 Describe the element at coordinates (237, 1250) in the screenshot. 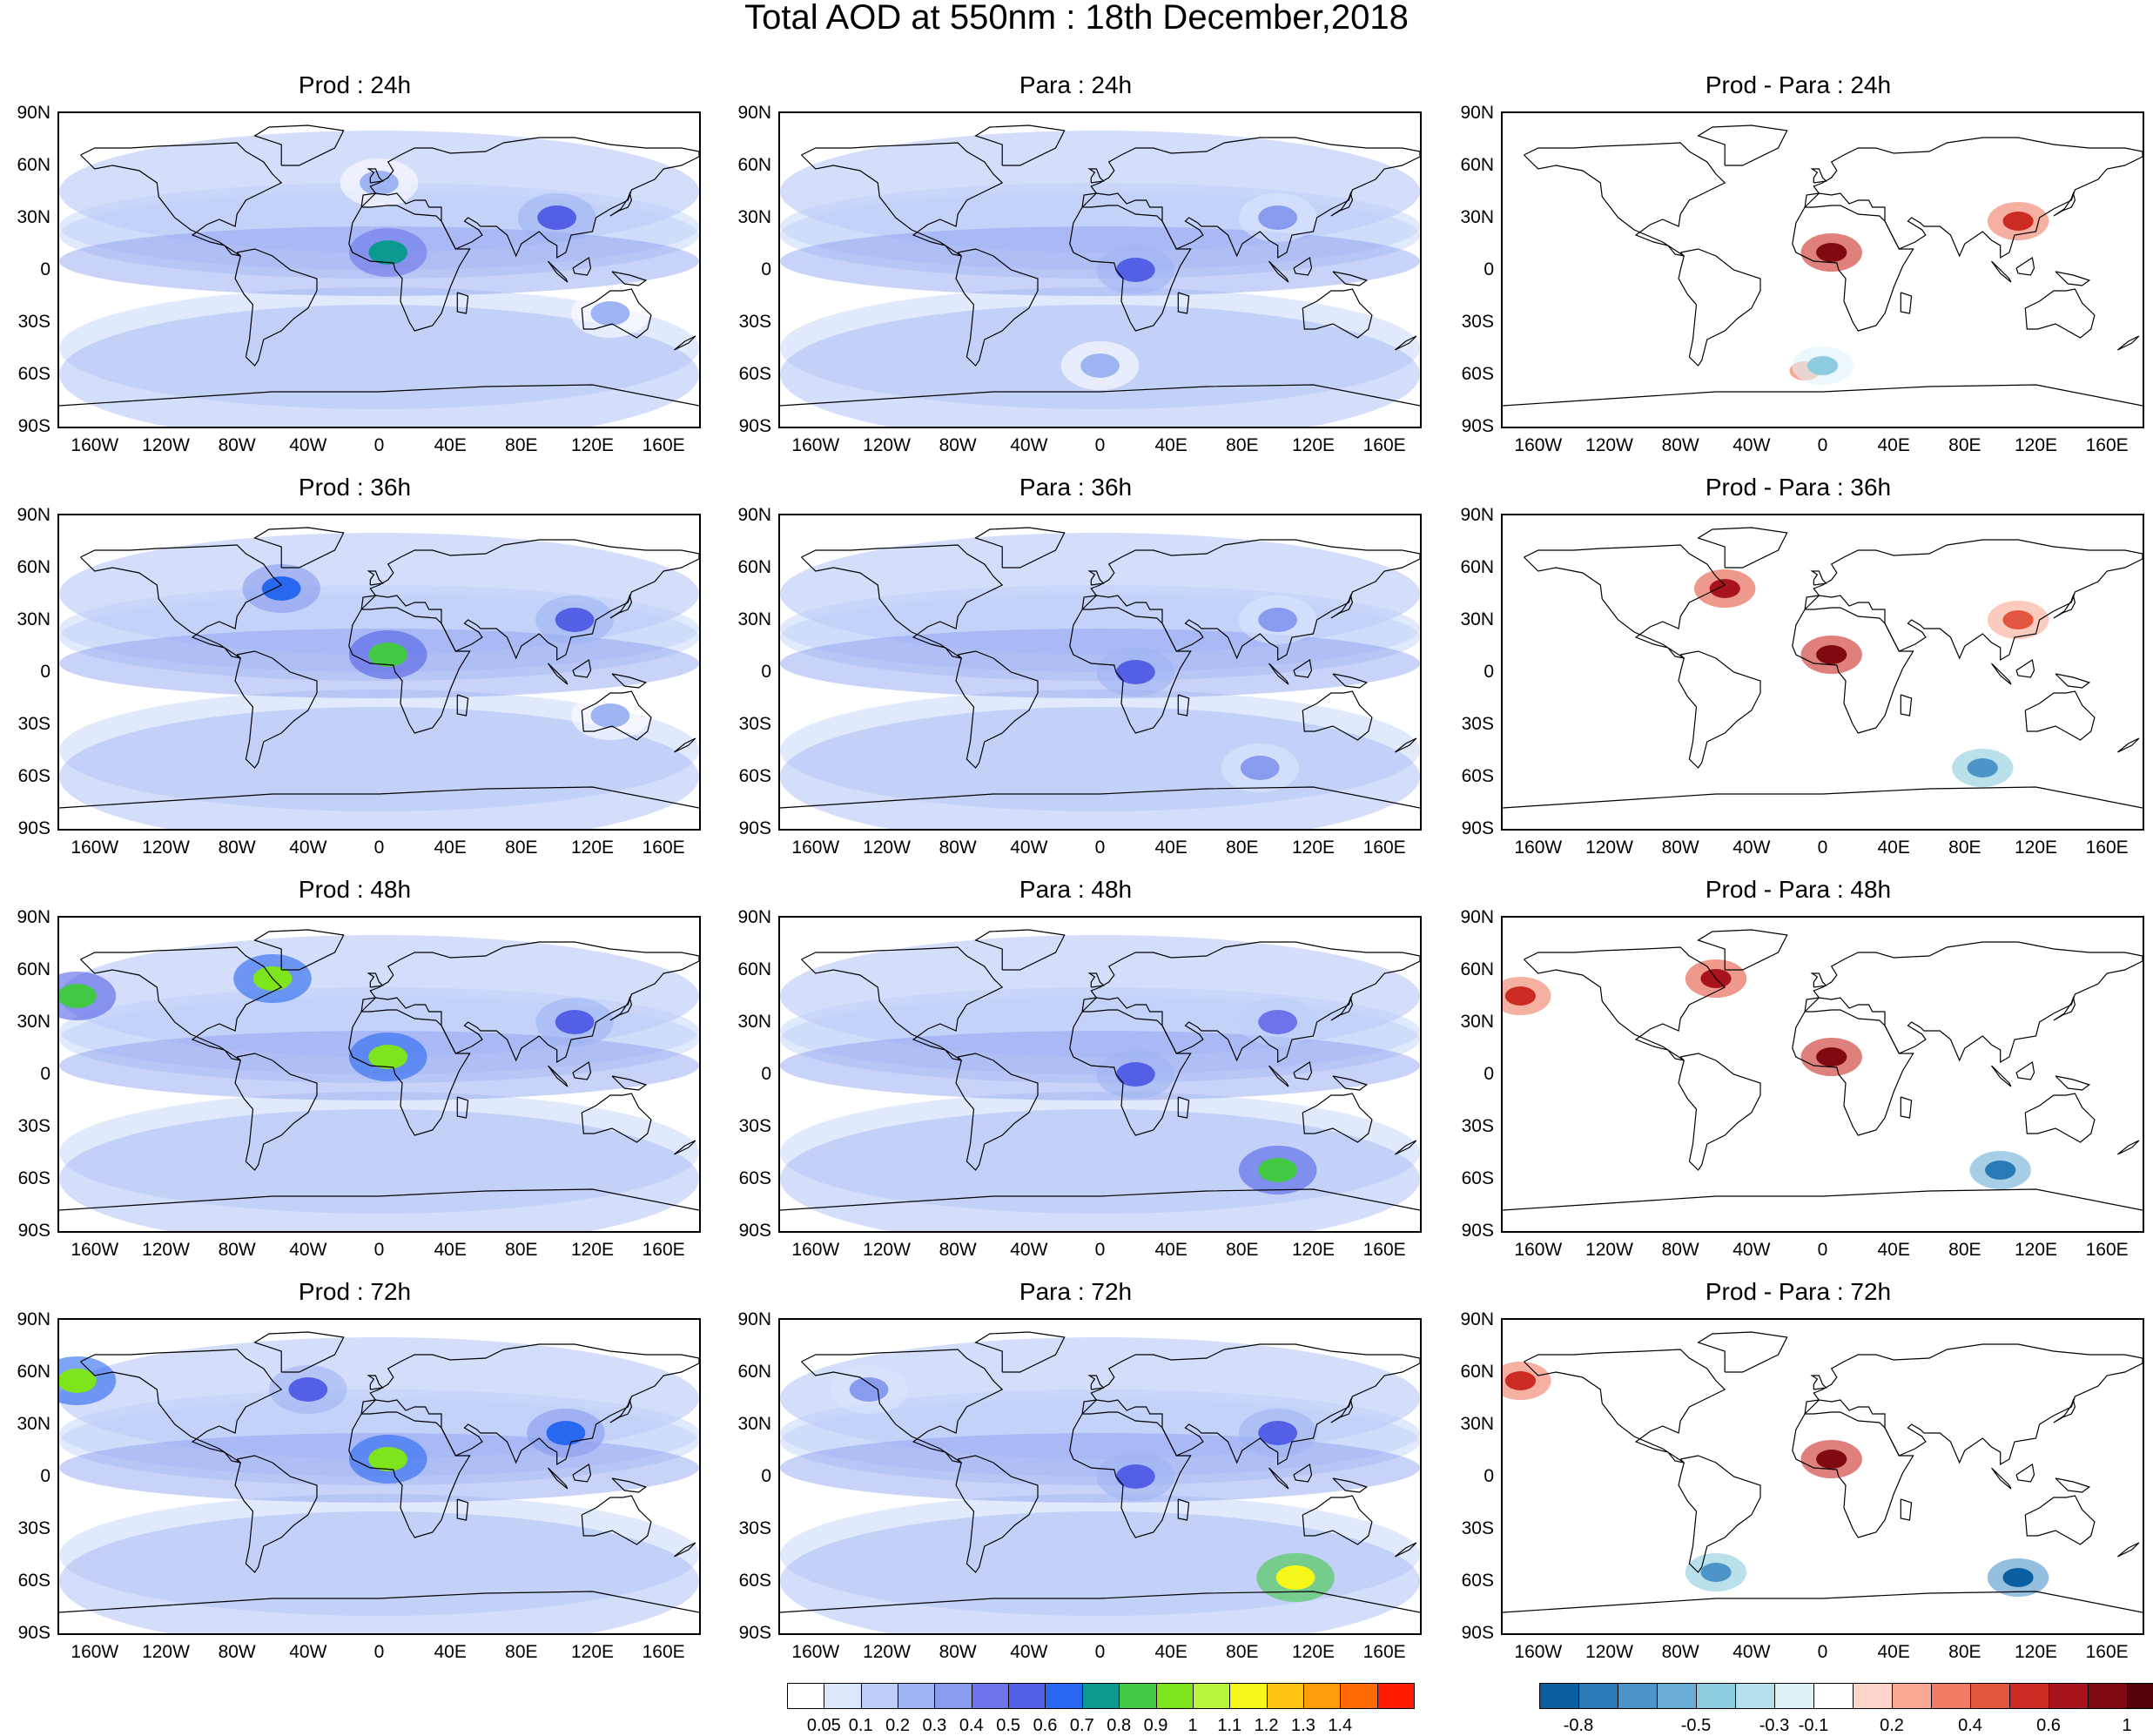

I see `lon-tick-label: 80W` at that location.